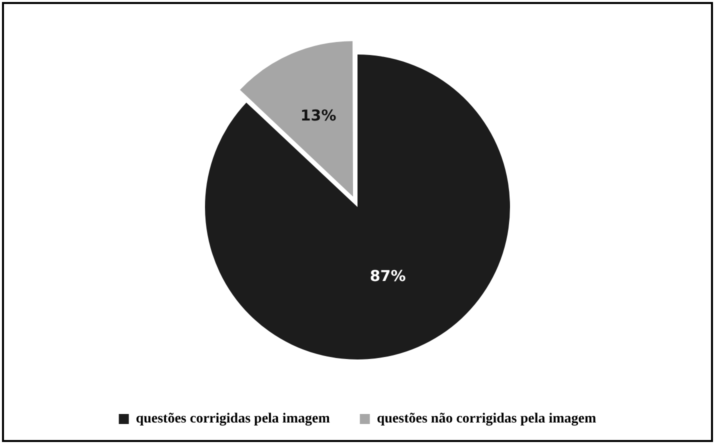 The image size is (715, 444). Describe the element at coordinates (318, 115) in the screenshot. I see `data-label: 13%` at that location.